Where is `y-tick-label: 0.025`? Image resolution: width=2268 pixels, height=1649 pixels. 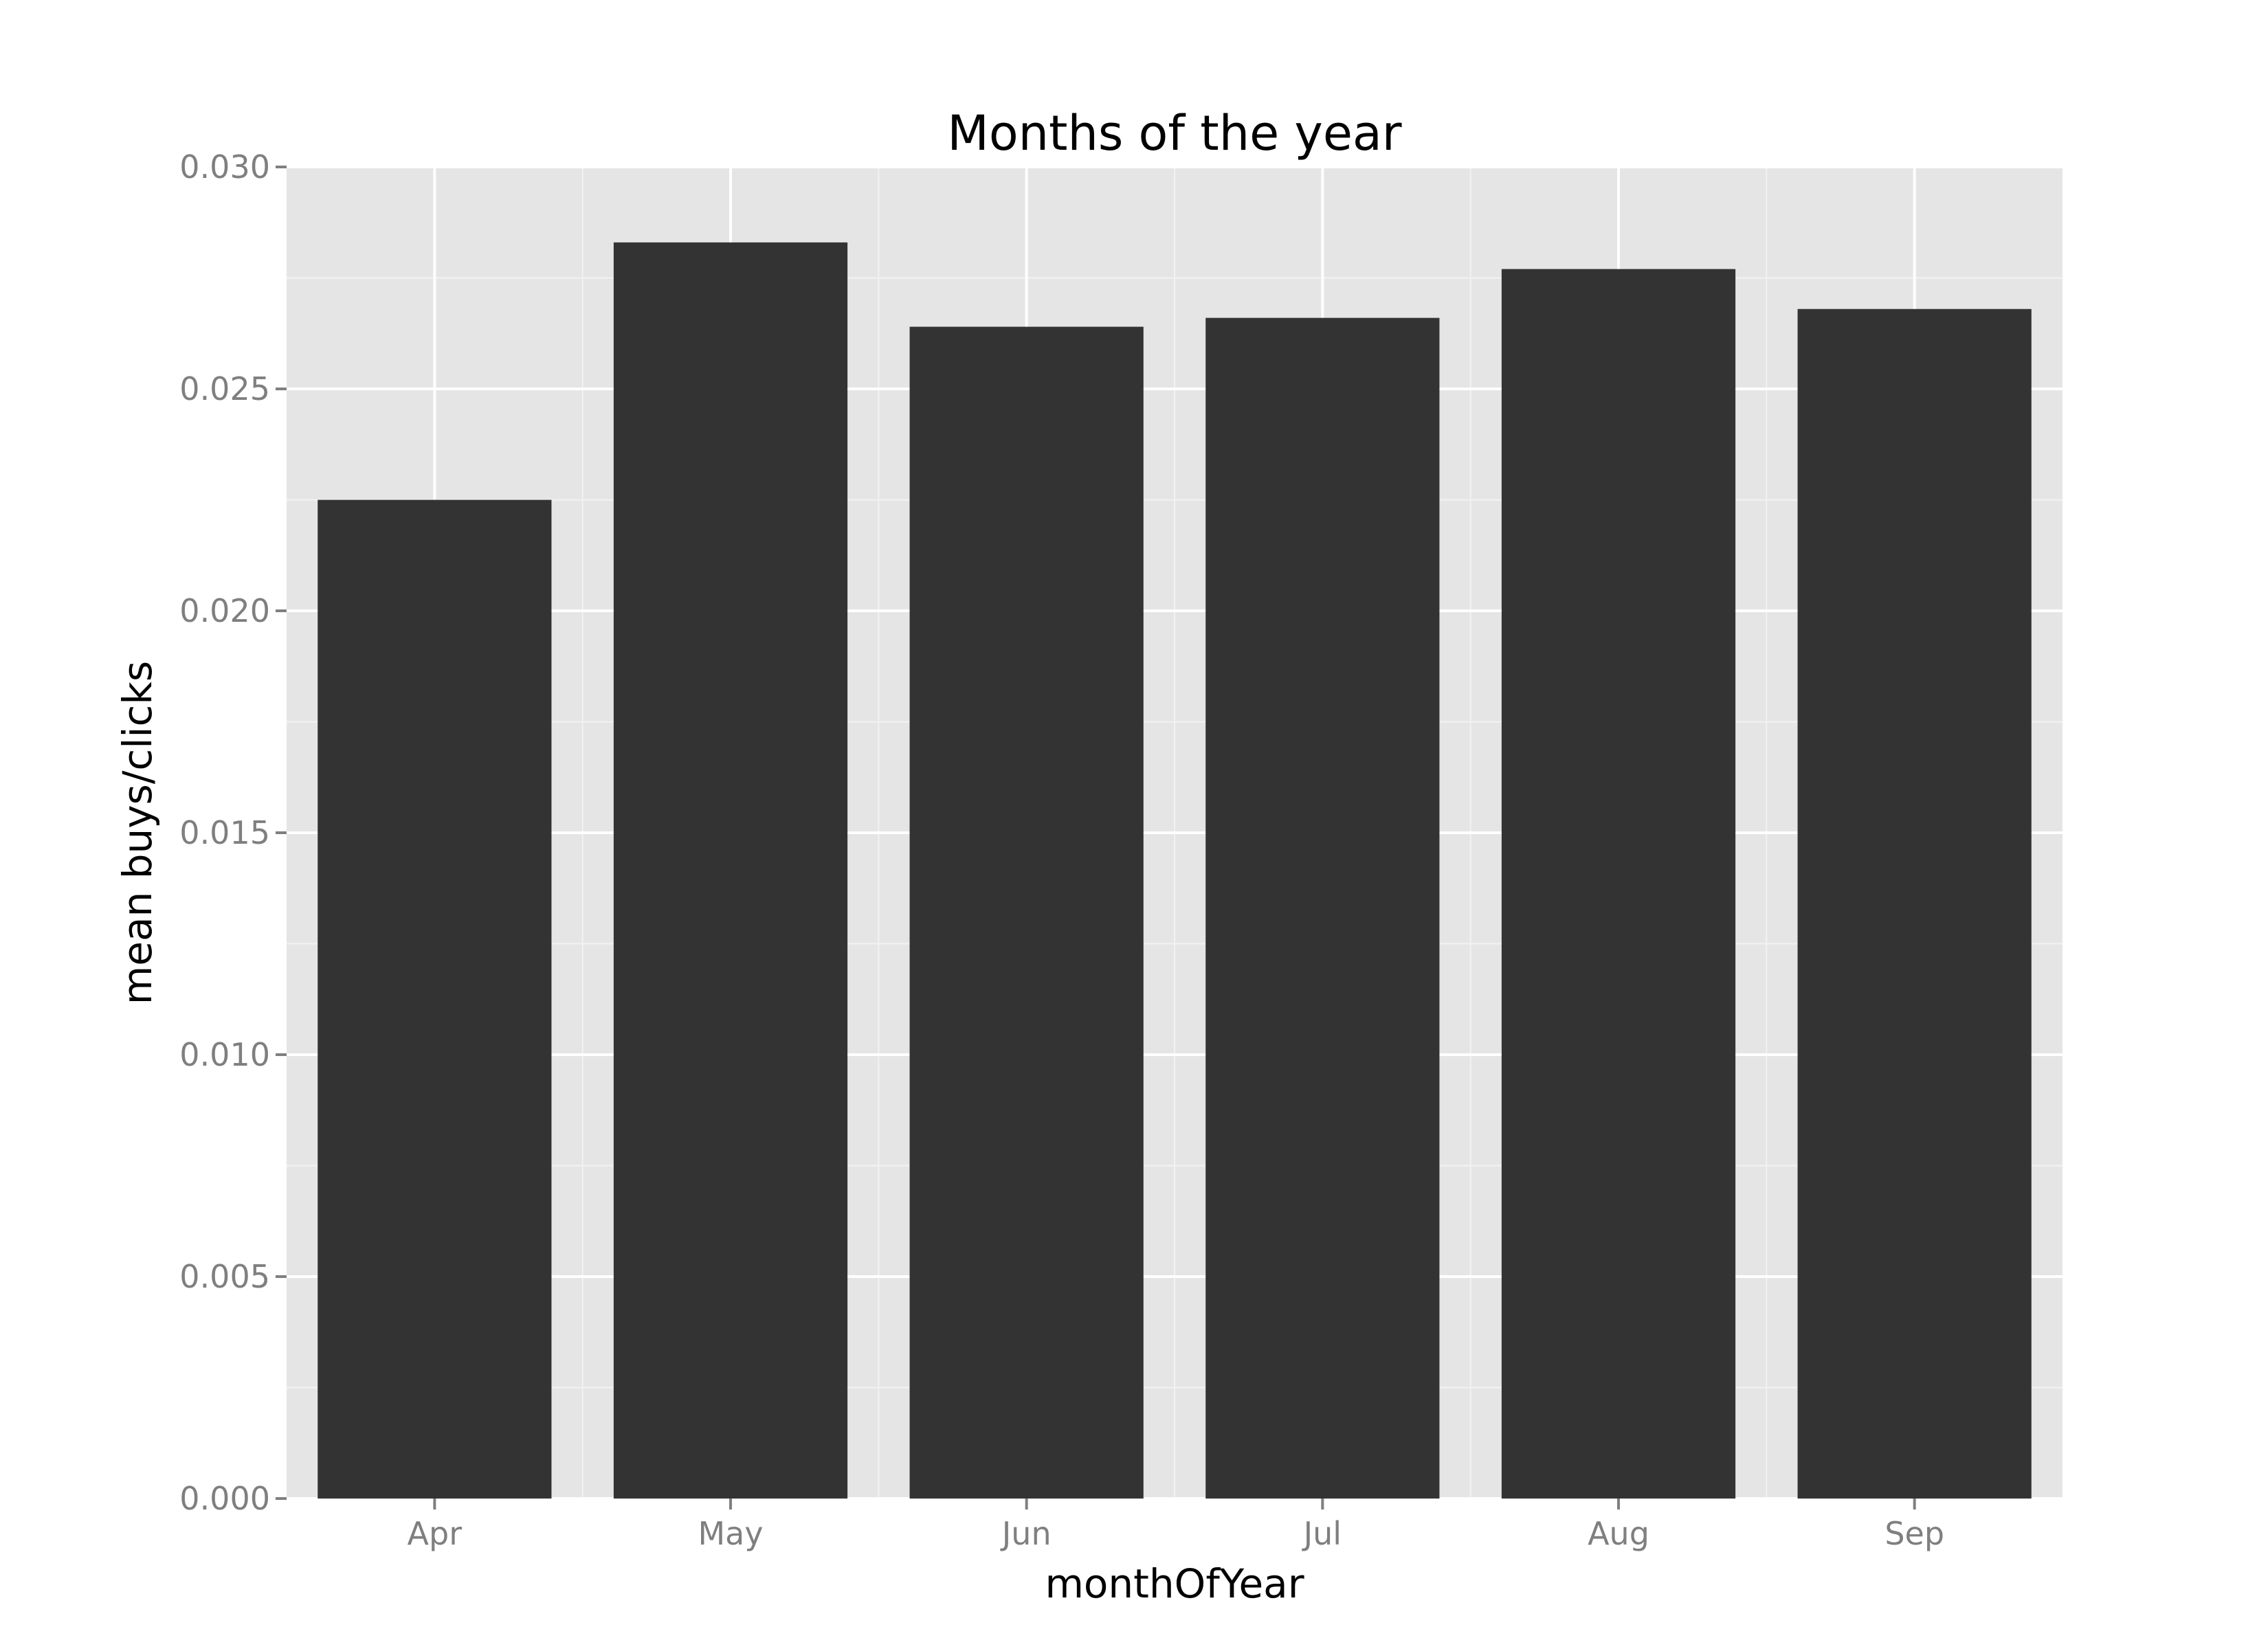 y-tick-label: 0.025 is located at coordinates (225, 388).